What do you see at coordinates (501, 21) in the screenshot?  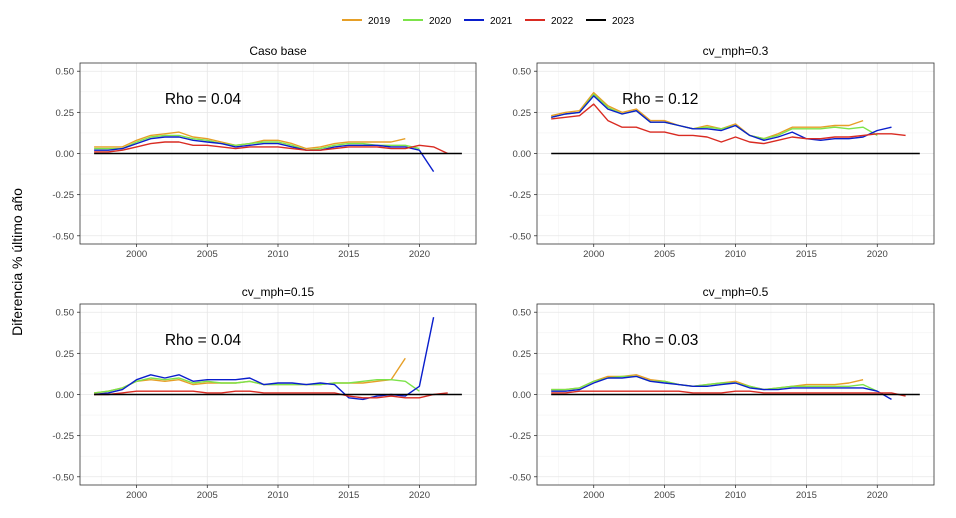 I see `legend-label: 2021` at bounding box center [501, 21].